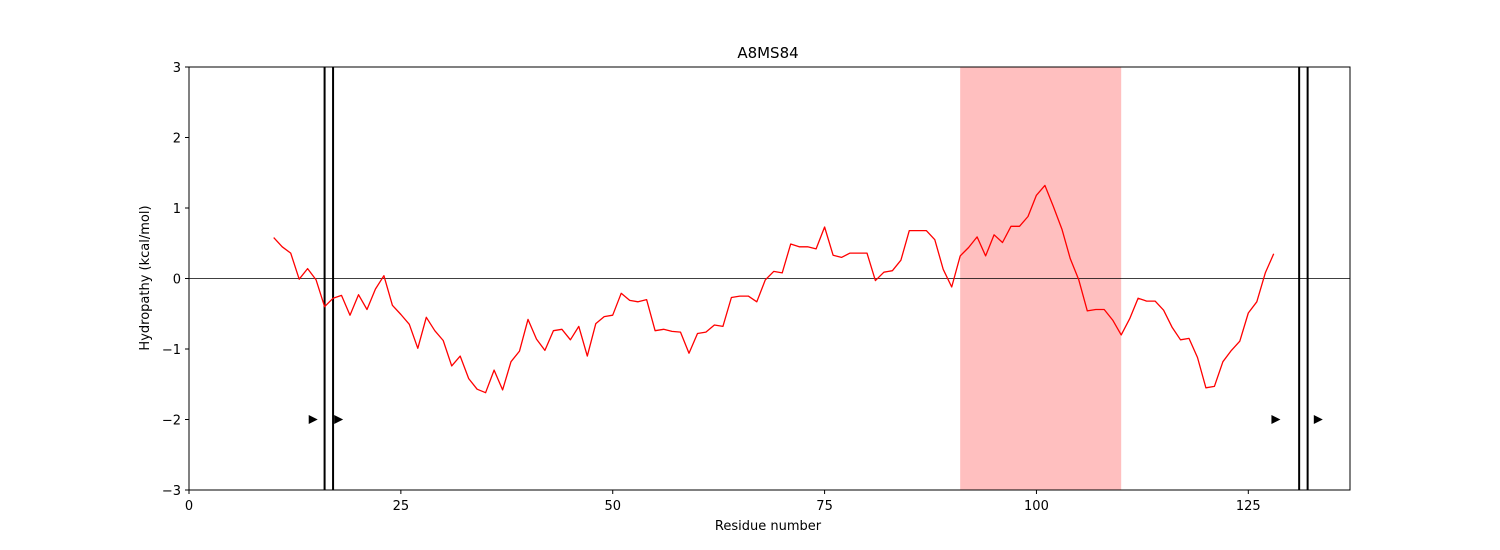 The height and width of the screenshot is (550, 1500). I want to click on y-axis-label: Hydropathy (kcal/mol), so click(145, 277).